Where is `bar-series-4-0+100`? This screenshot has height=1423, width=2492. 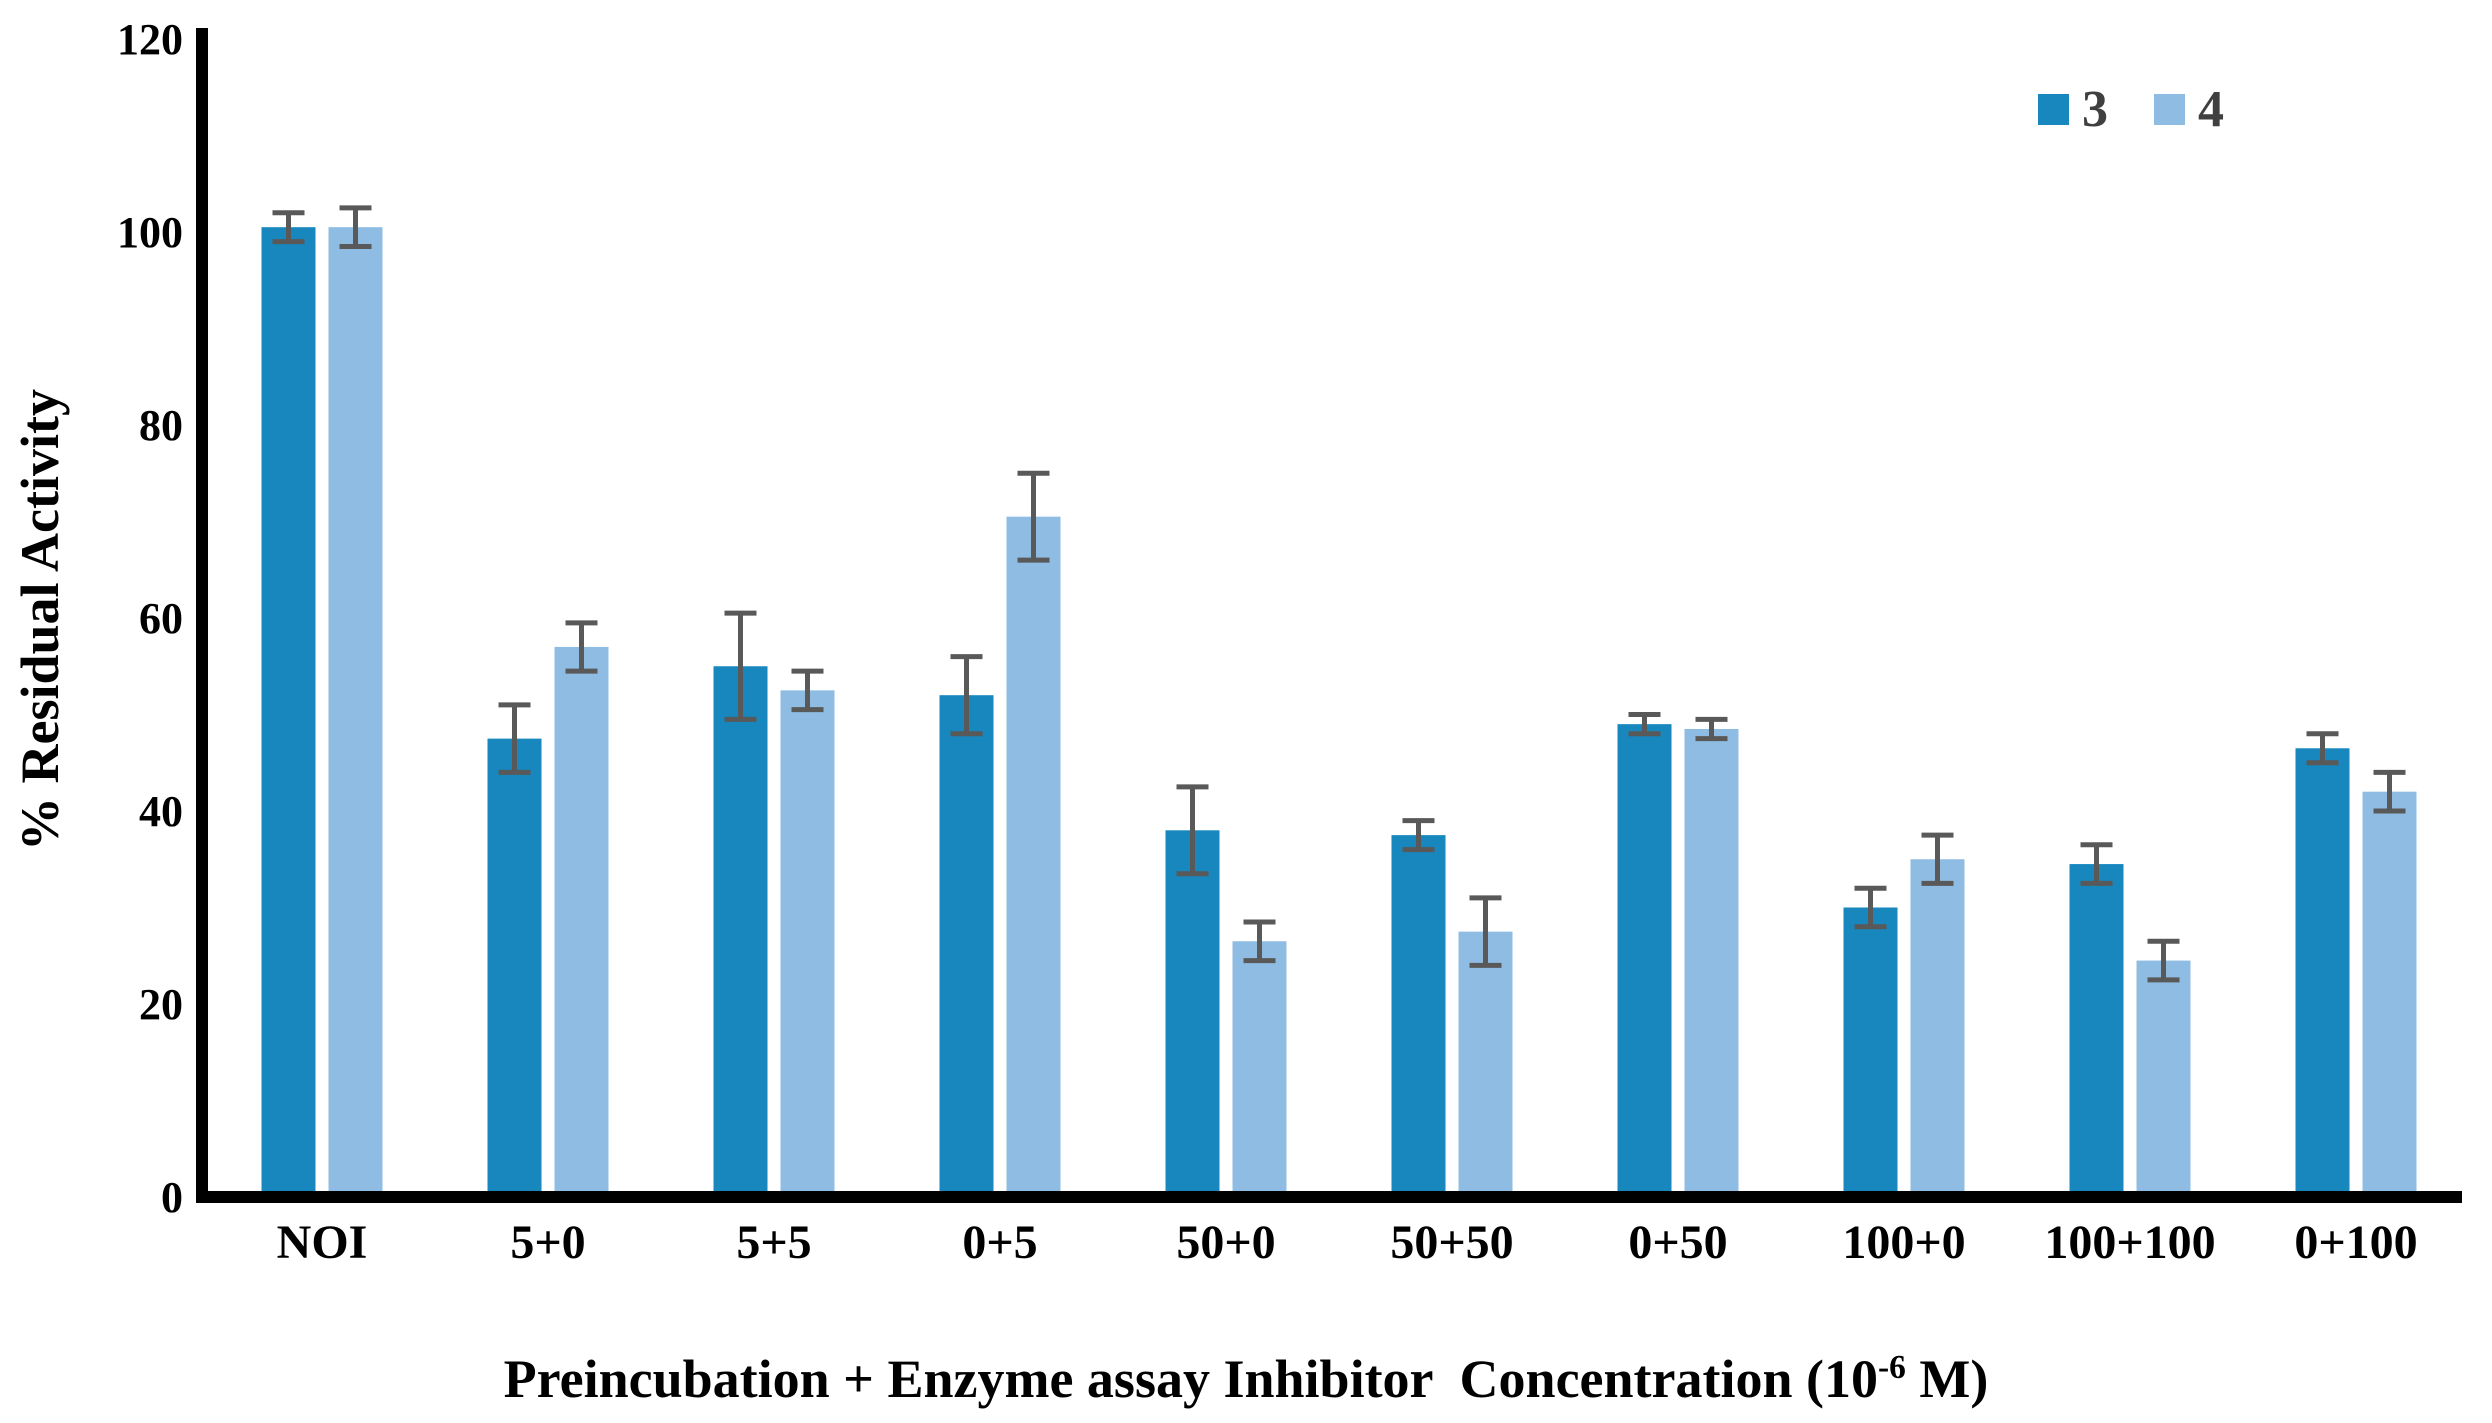
bar-series-4-0+100 is located at coordinates (2389, 997).